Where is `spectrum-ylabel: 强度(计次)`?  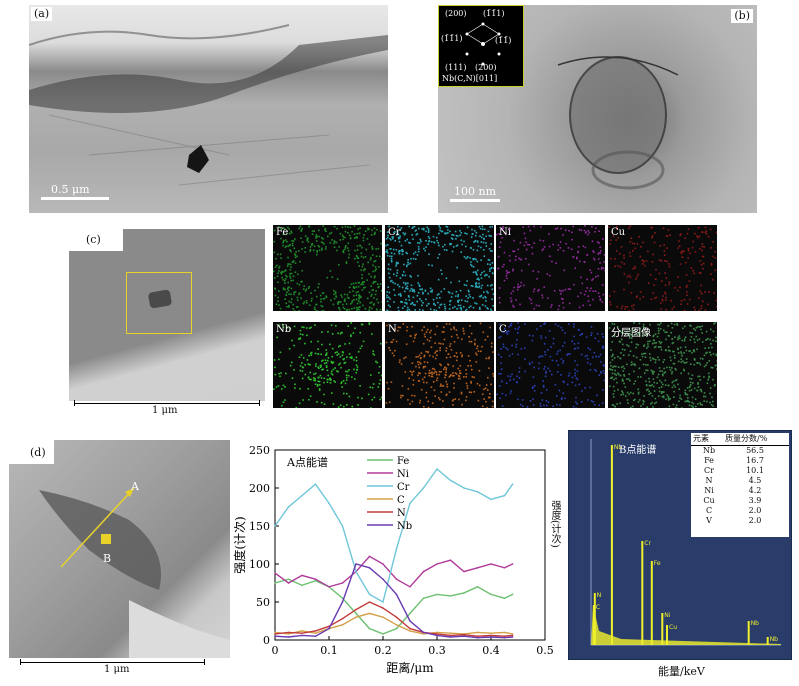
spectrum-ylabel: 强度(计次) is located at coordinates (554, 524).